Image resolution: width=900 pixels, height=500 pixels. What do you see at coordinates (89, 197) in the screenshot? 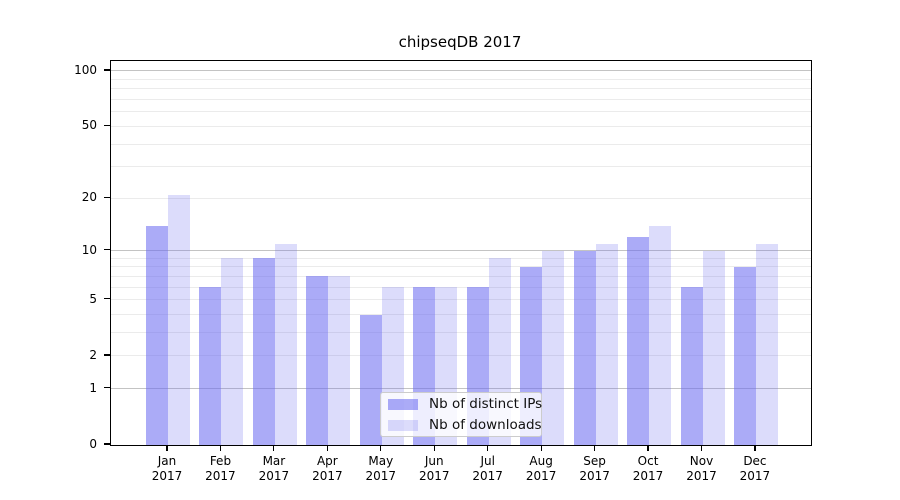
I see `y-tick-label: 20` at bounding box center [89, 197].